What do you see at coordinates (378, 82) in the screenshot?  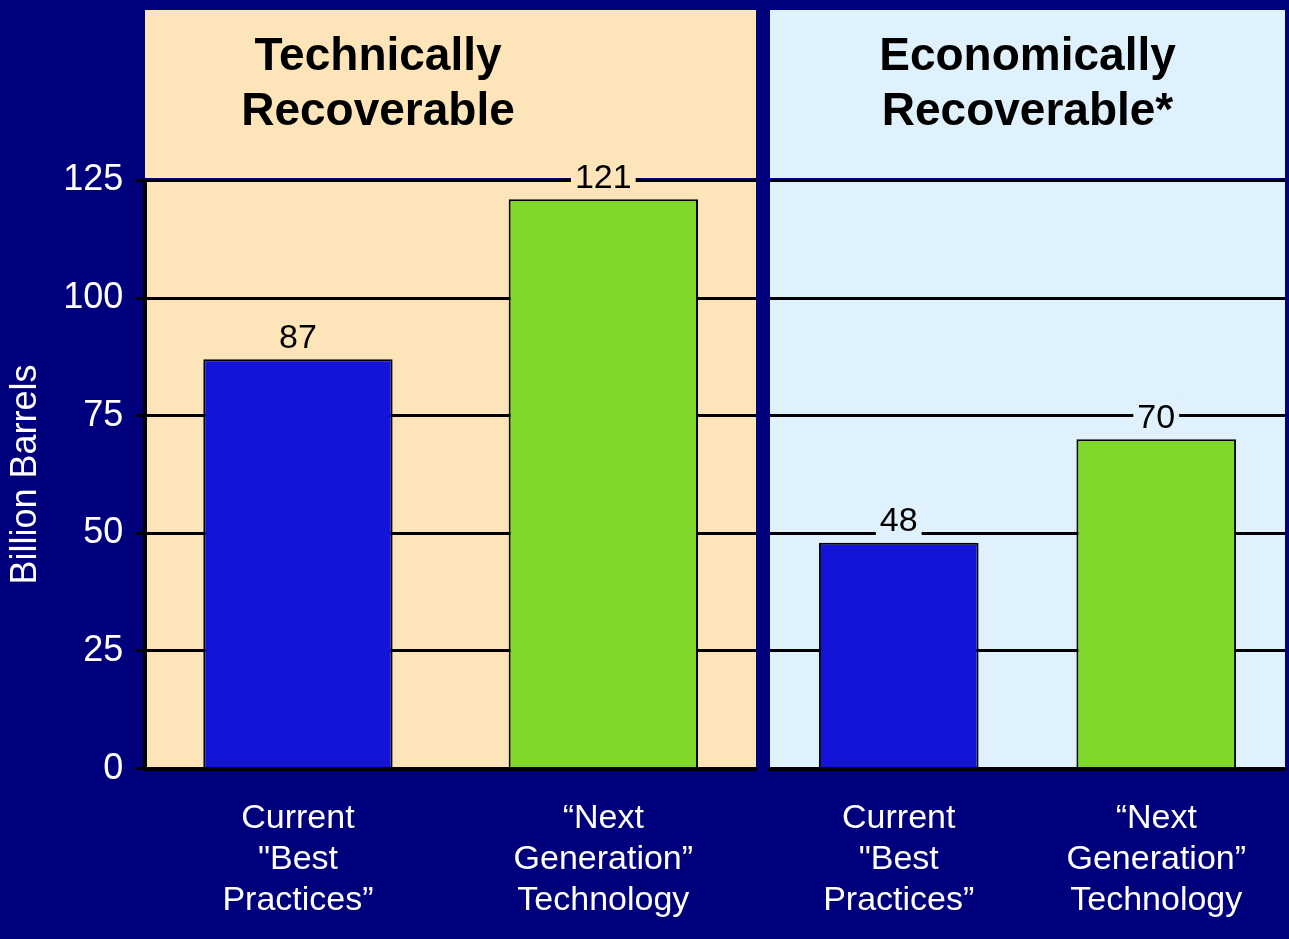 I see `chart-title: Technically Recoverable` at bounding box center [378, 82].